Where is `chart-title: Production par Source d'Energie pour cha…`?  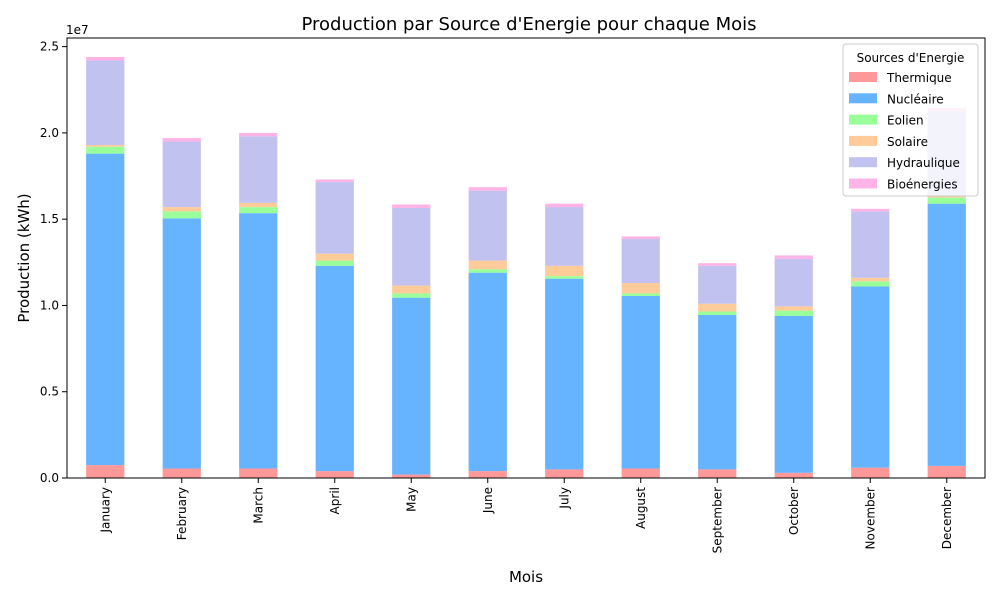 chart-title: Production par Source d'Energie pour cha… is located at coordinates (528, 24).